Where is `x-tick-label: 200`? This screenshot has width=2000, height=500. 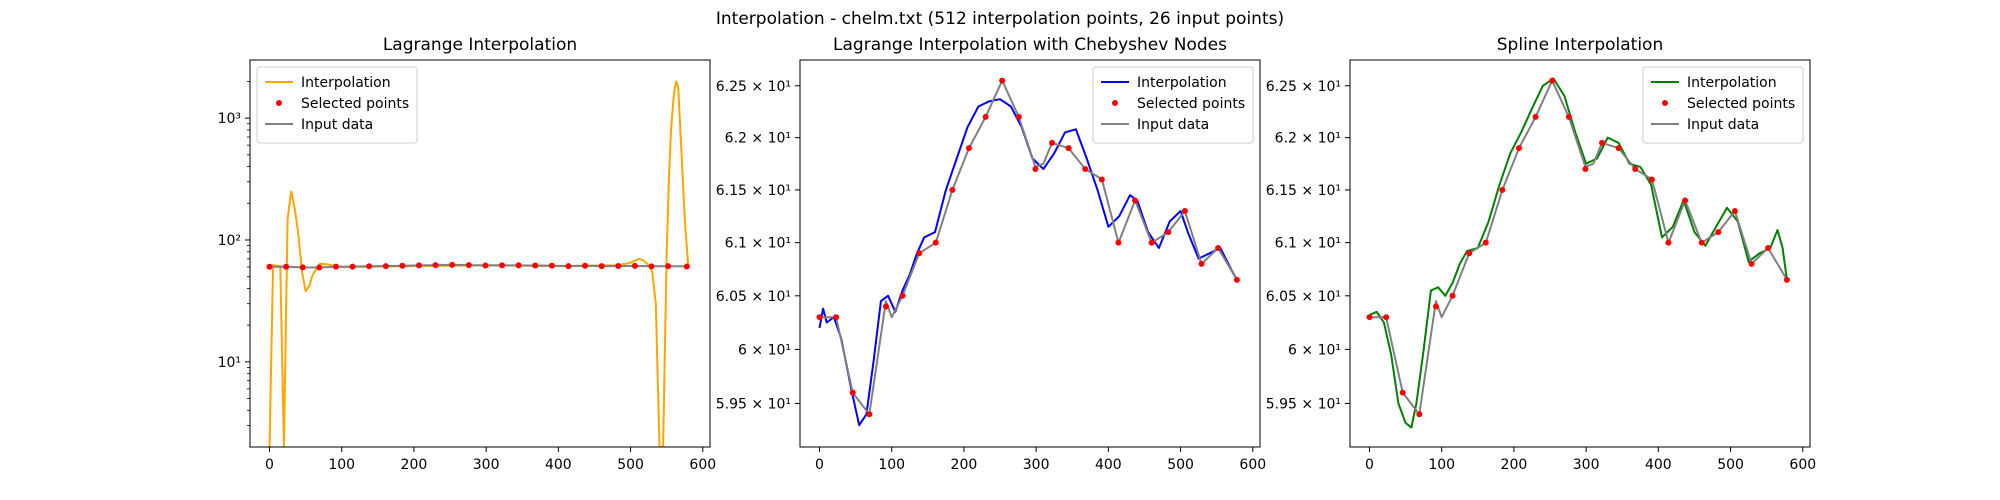 x-tick-label: 200 is located at coordinates (964, 465).